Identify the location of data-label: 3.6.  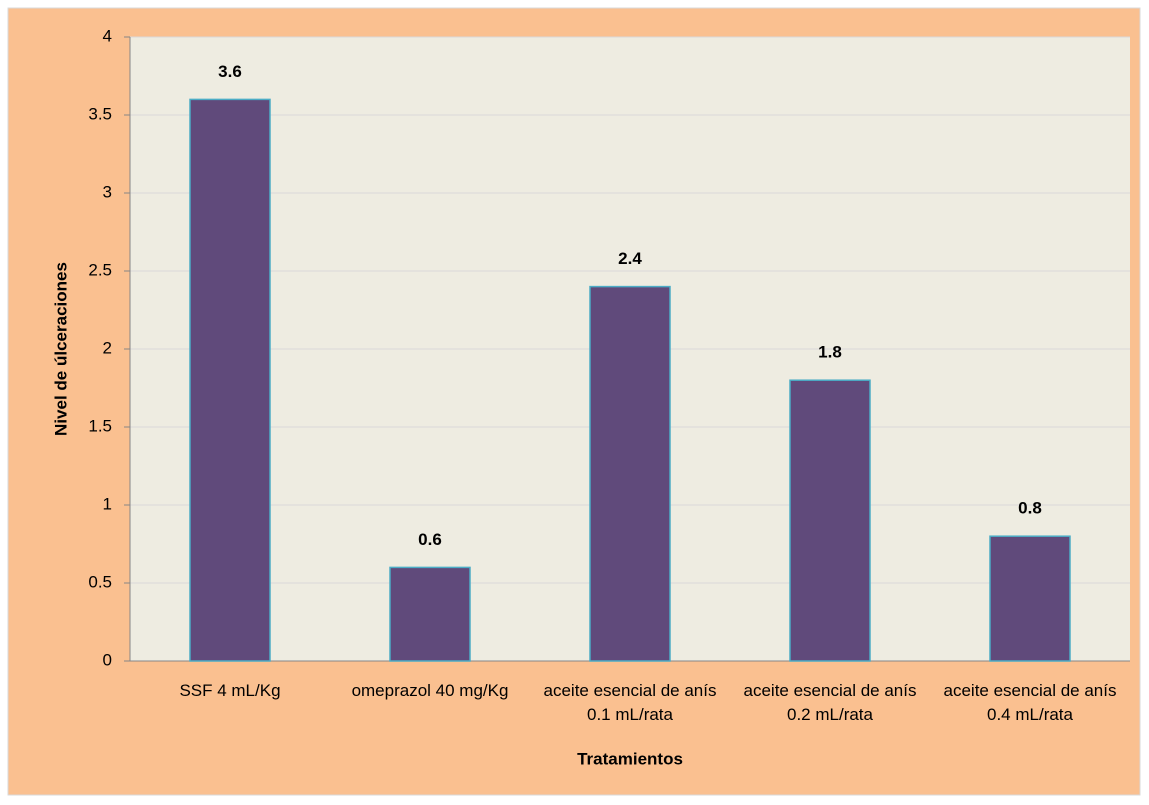
(230, 71).